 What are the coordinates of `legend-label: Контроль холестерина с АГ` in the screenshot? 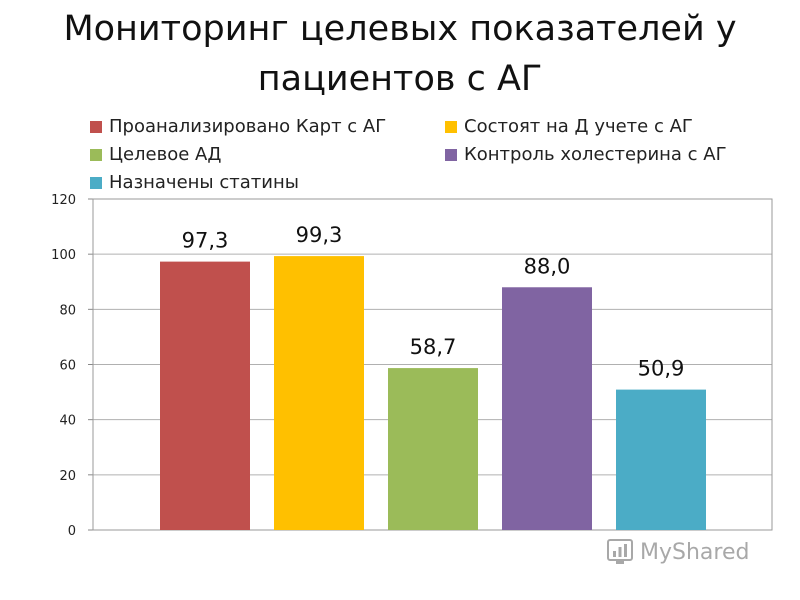 It's located at (595, 154).